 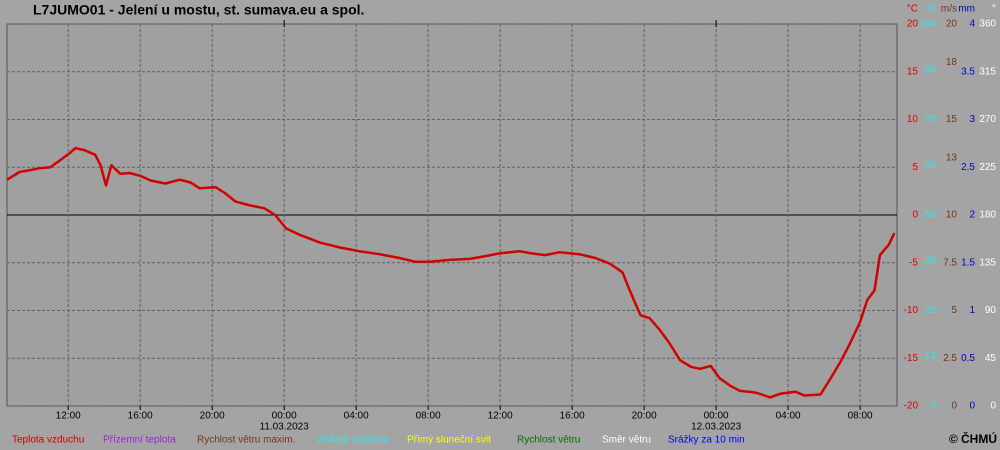 I want to click on y-tick-label: 270, so click(x=987, y=119).